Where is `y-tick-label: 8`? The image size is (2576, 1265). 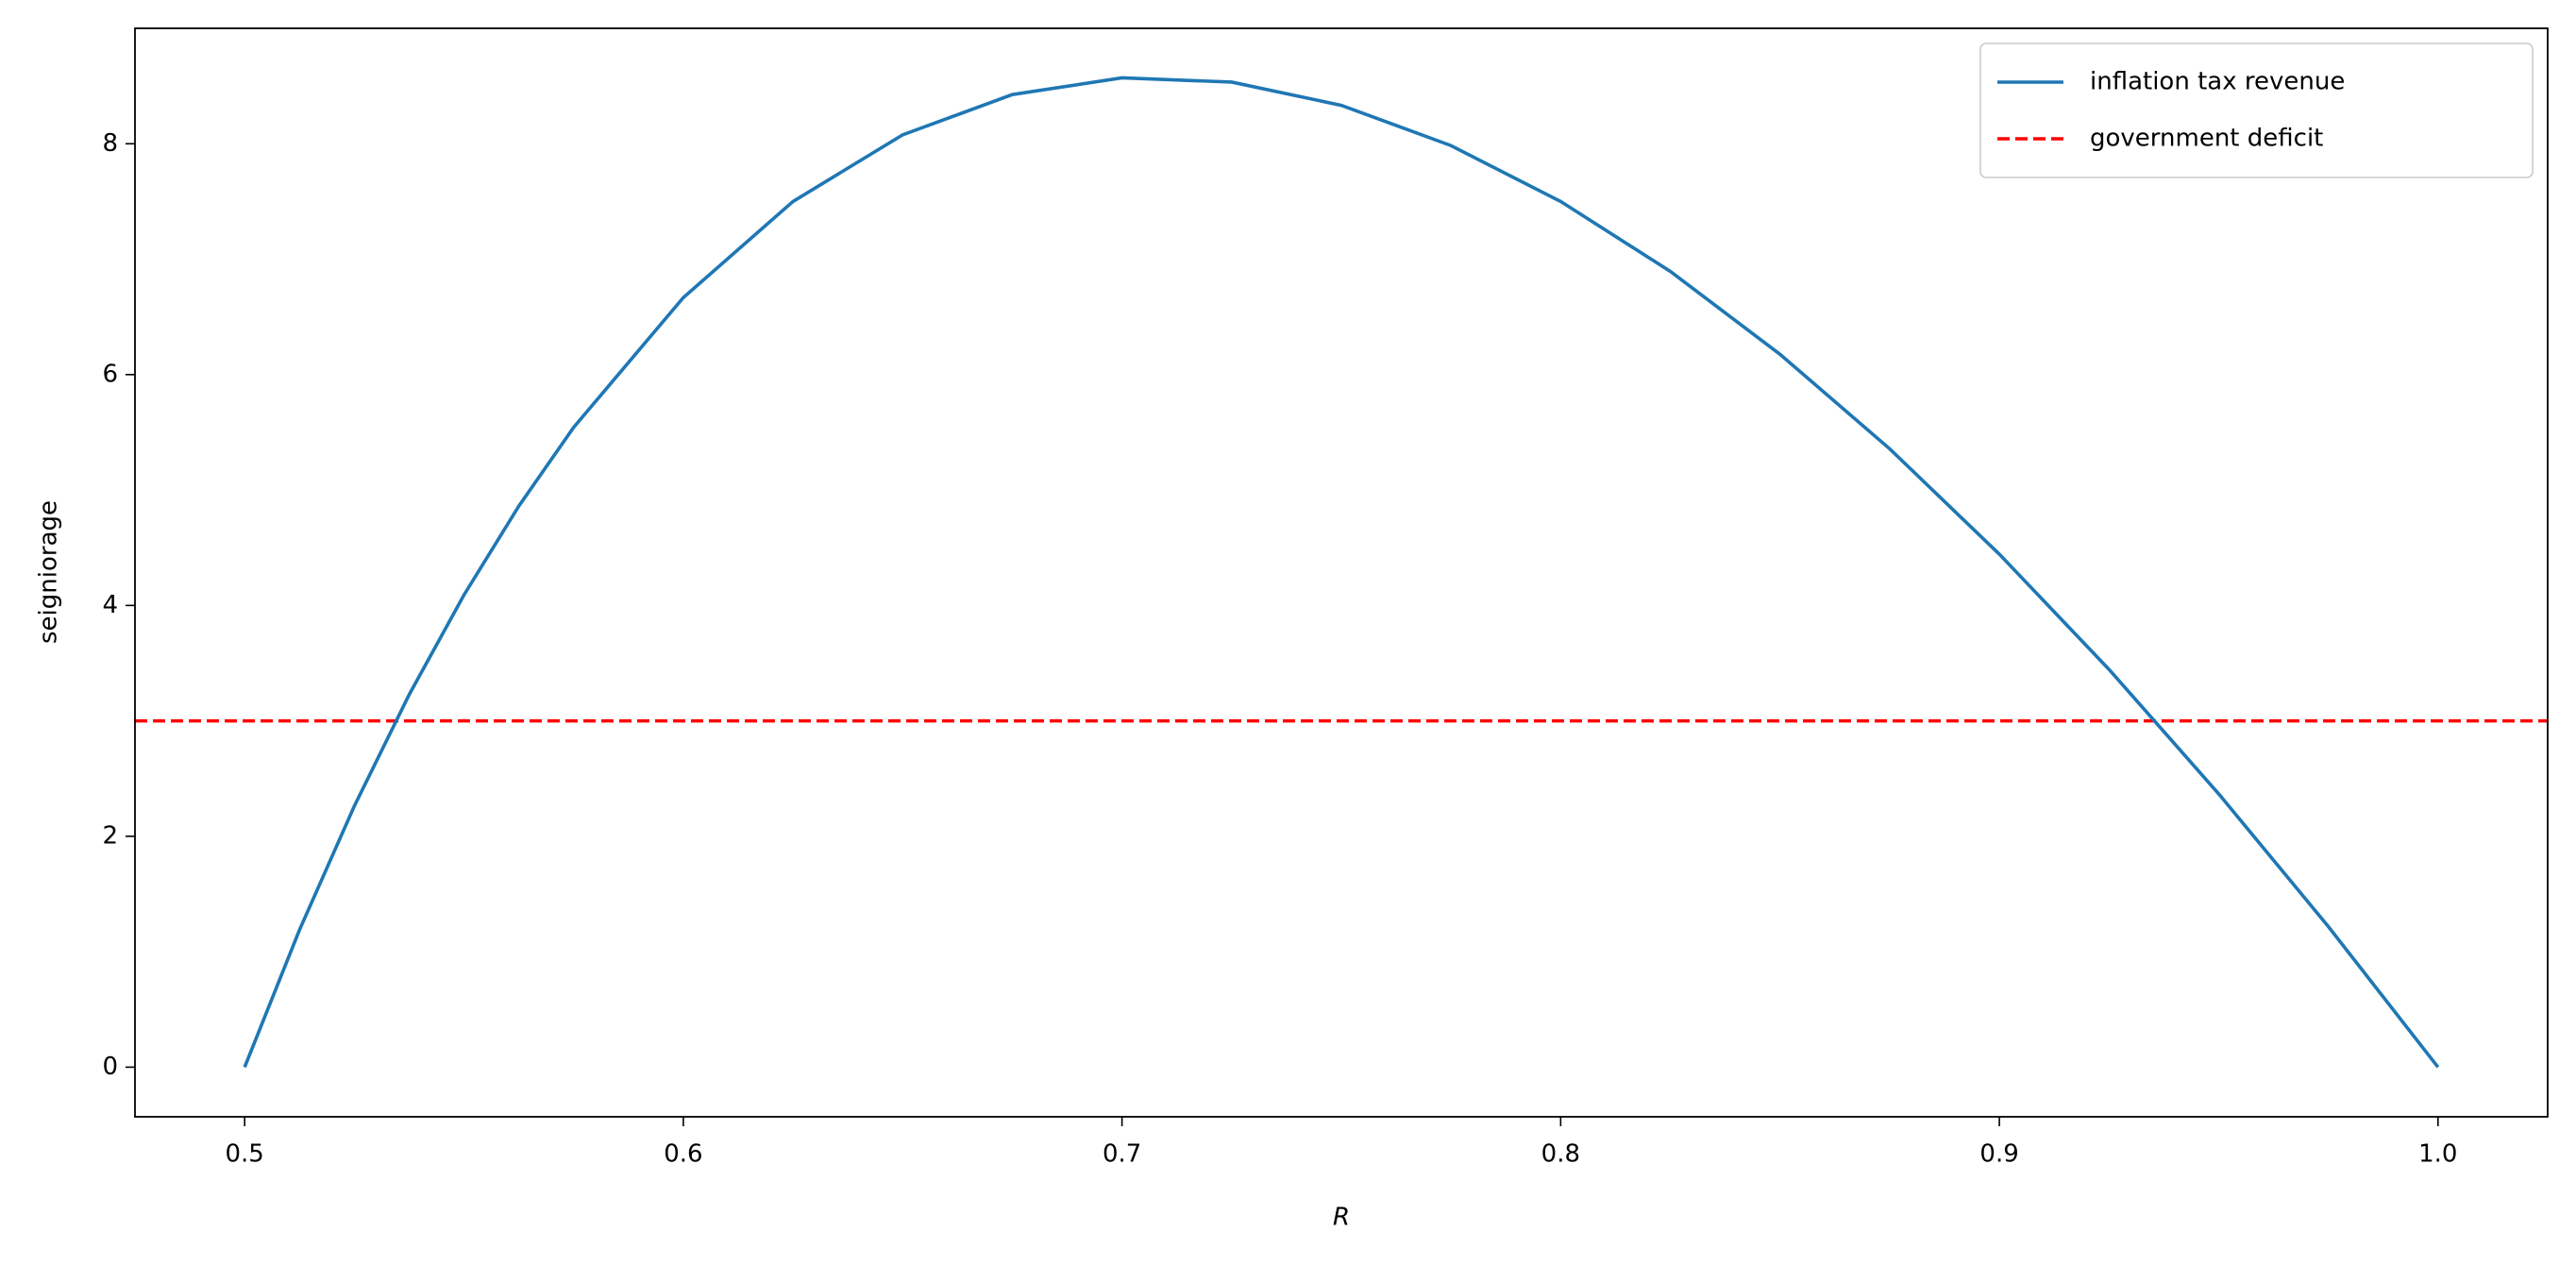 y-tick-label: 8 is located at coordinates (110, 144).